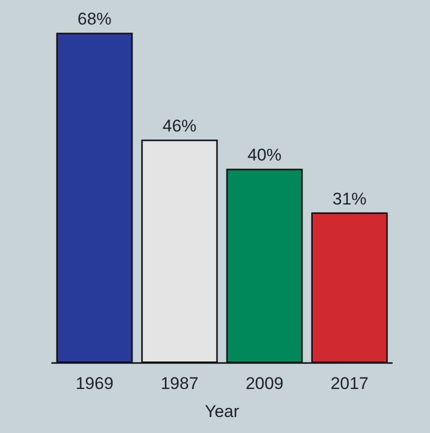  What do you see at coordinates (94, 19) in the screenshot?
I see `data-label: 68%` at bounding box center [94, 19].